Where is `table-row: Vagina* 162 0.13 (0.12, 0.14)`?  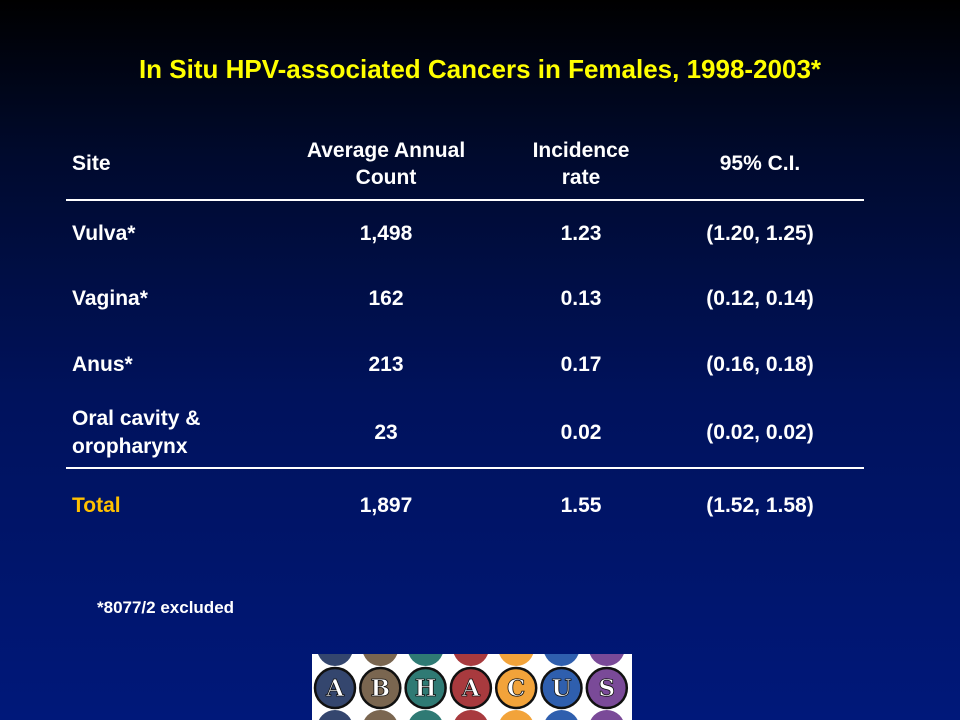
table-row: Vagina* 162 0.13 (0.12, 0.14) is located at coordinates (465, 299).